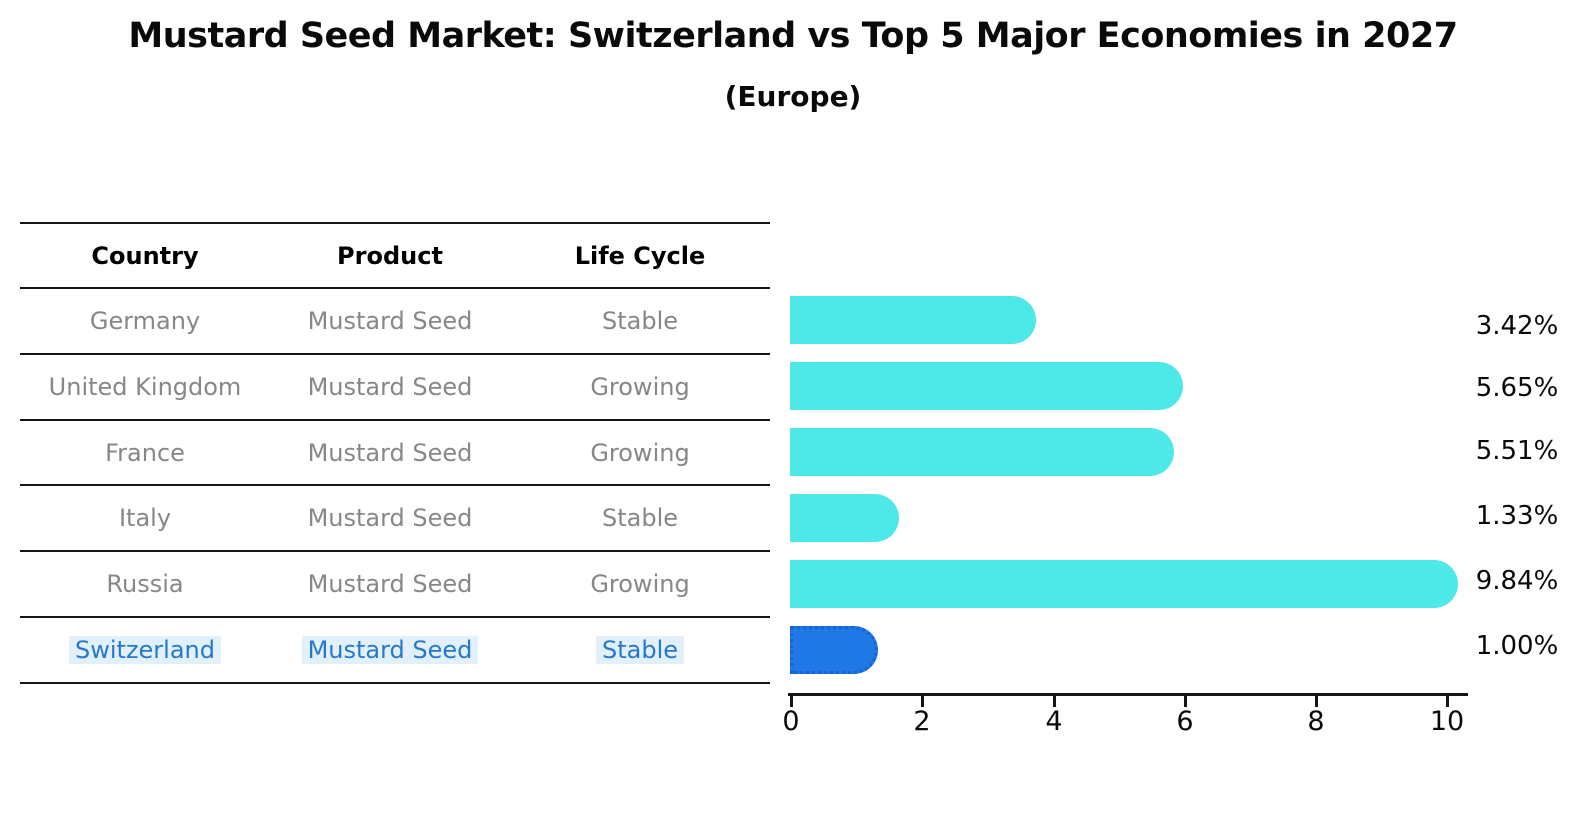 The image size is (1586, 823). I want to click on country-cell: Germany, so click(145, 320).